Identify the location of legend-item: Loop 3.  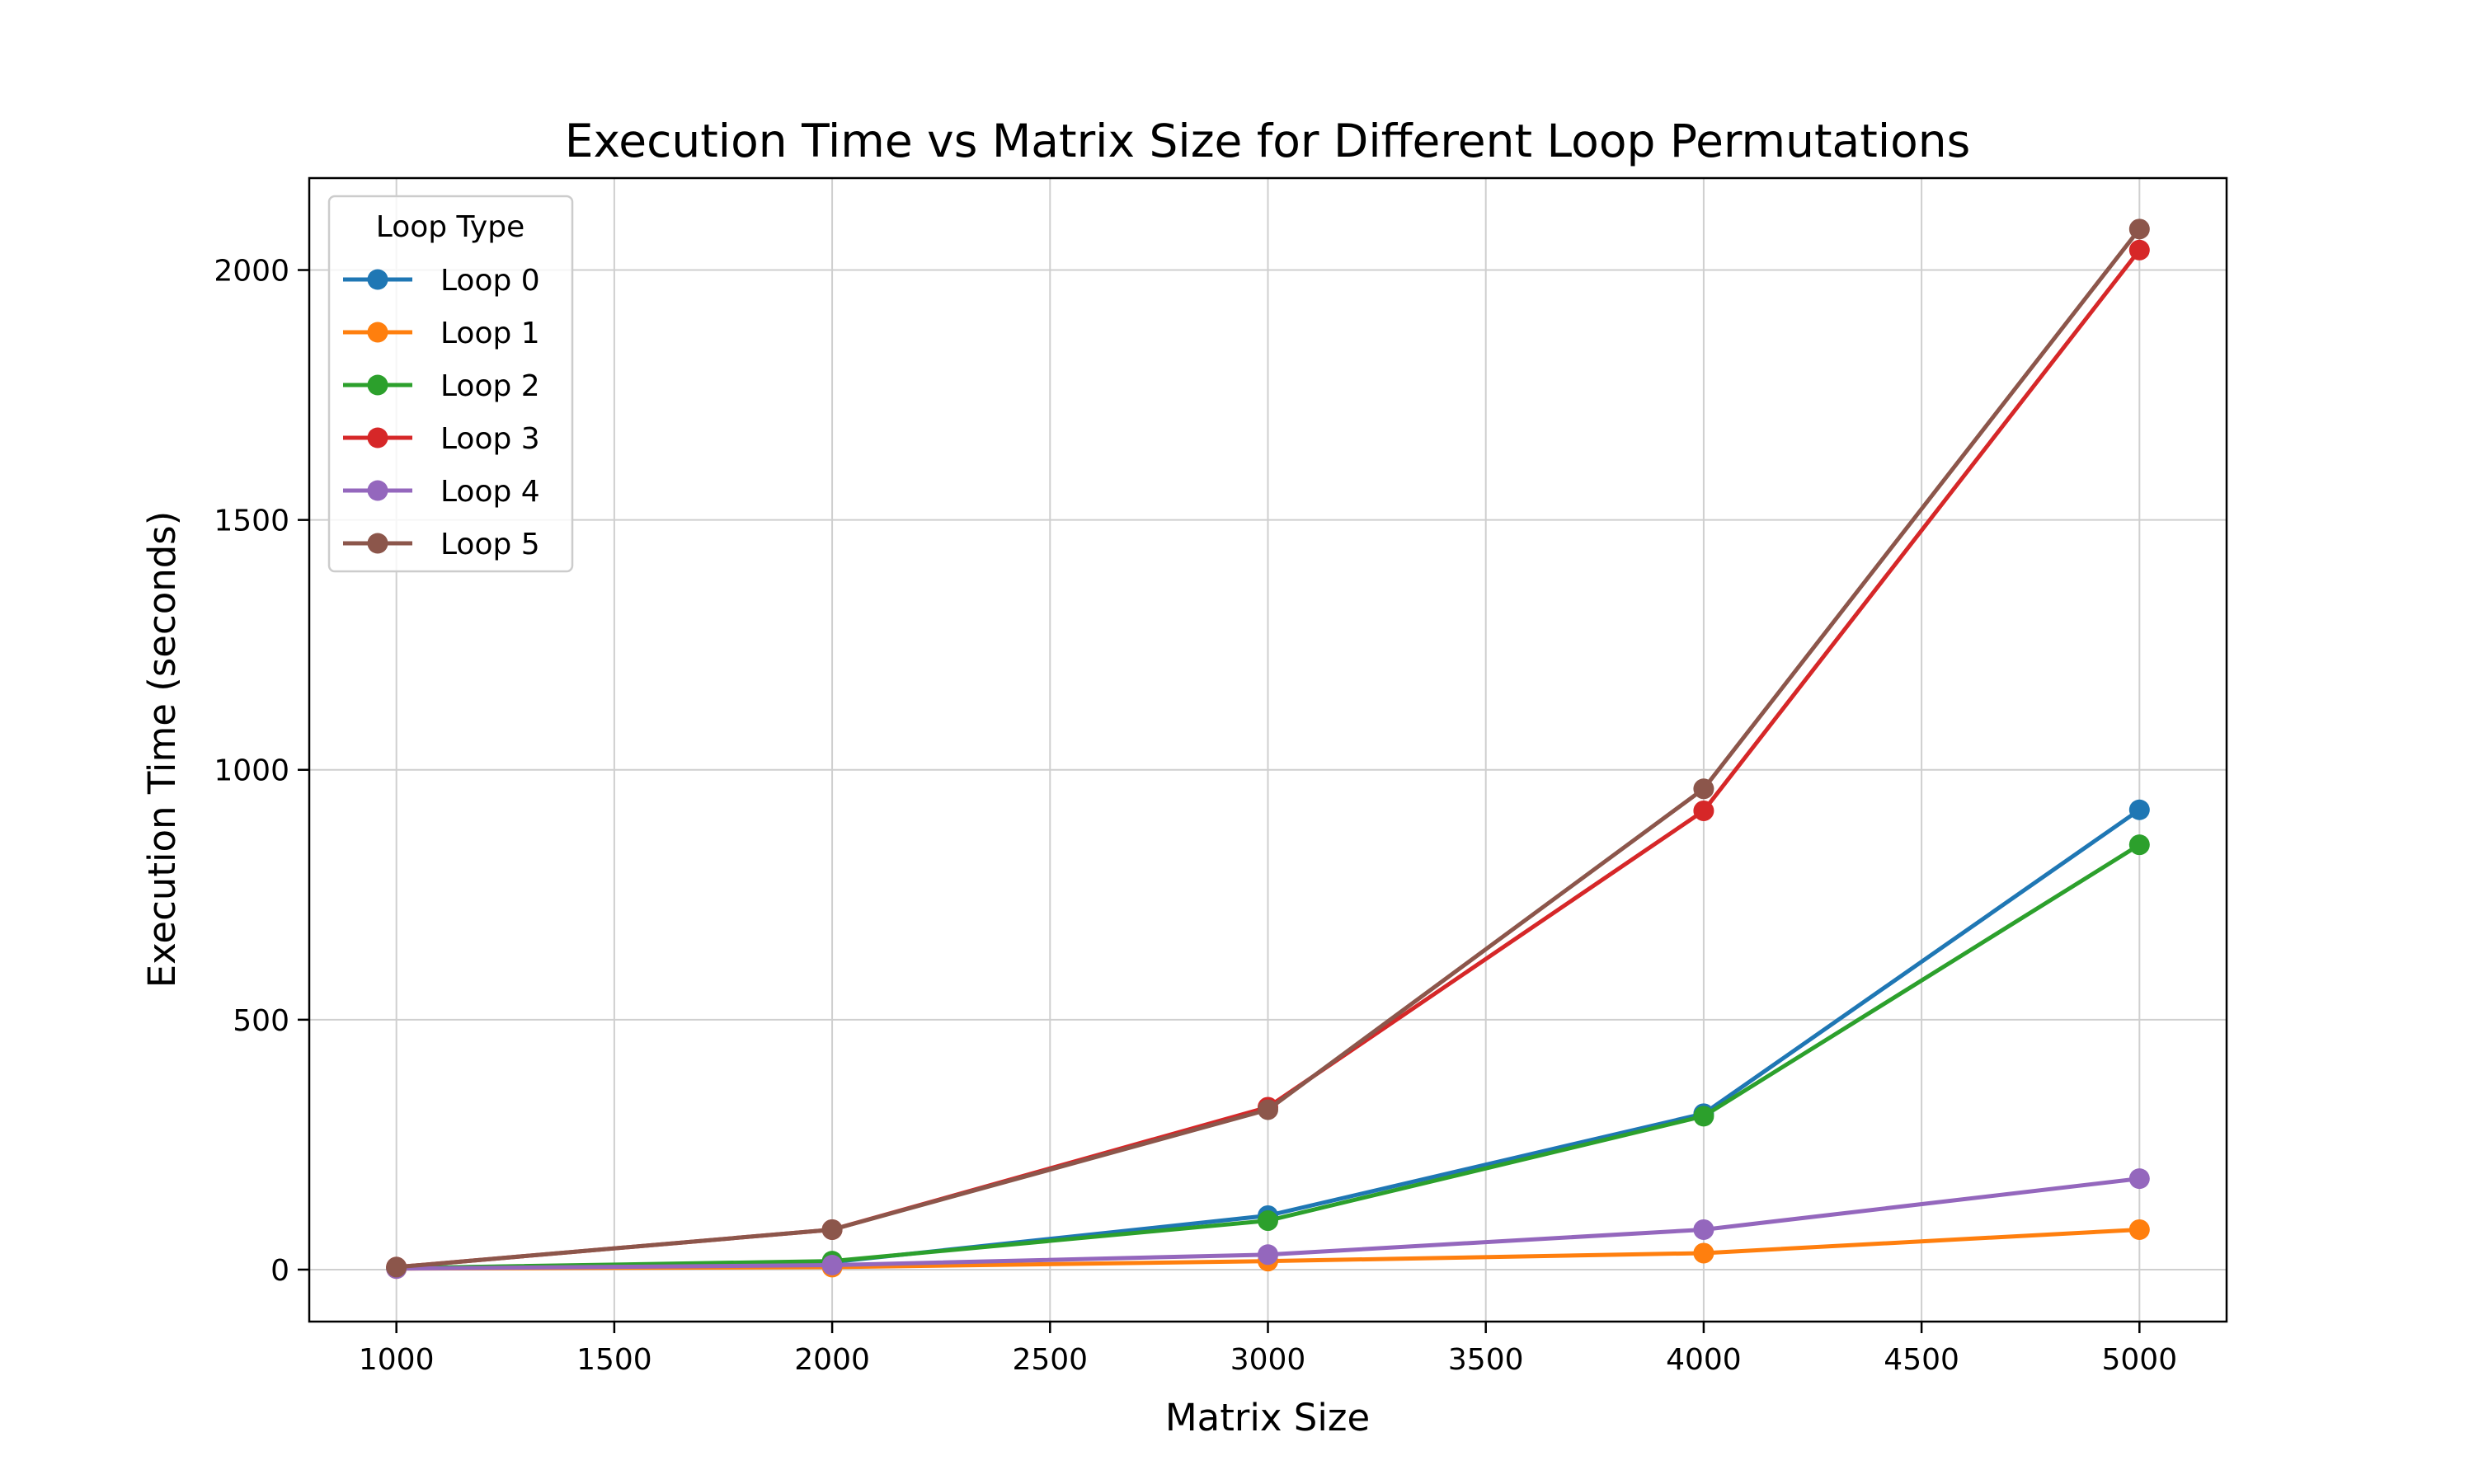
(441, 439).